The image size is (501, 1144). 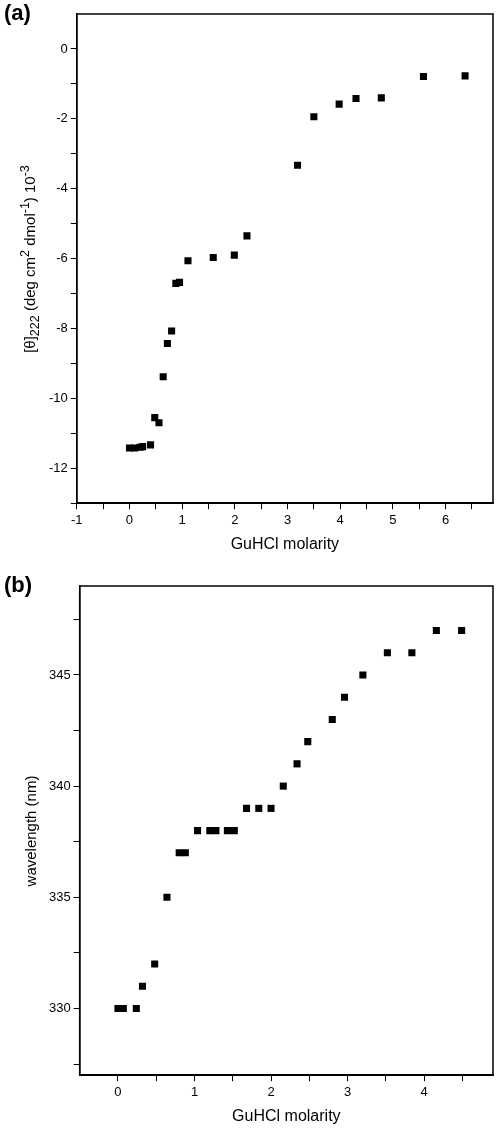 What do you see at coordinates (59, 785) in the screenshot?
I see `y-tick-label: 340` at bounding box center [59, 785].